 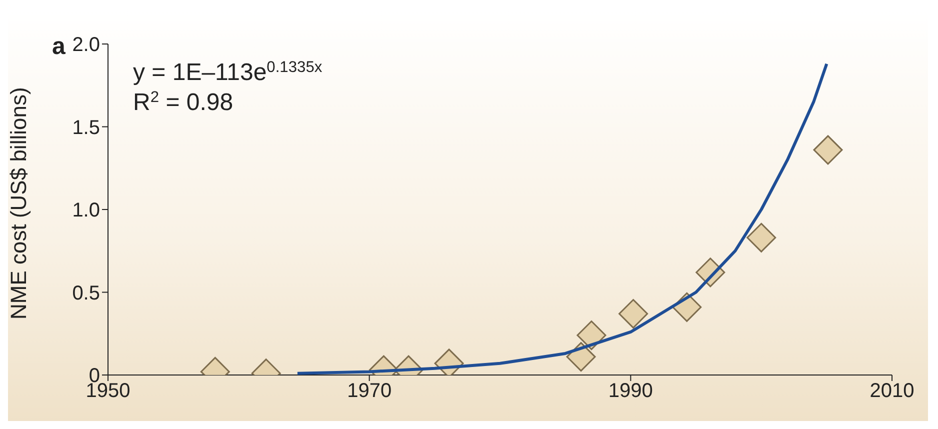 What do you see at coordinates (630, 391) in the screenshot?
I see `x-tick-label: 1990` at bounding box center [630, 391].